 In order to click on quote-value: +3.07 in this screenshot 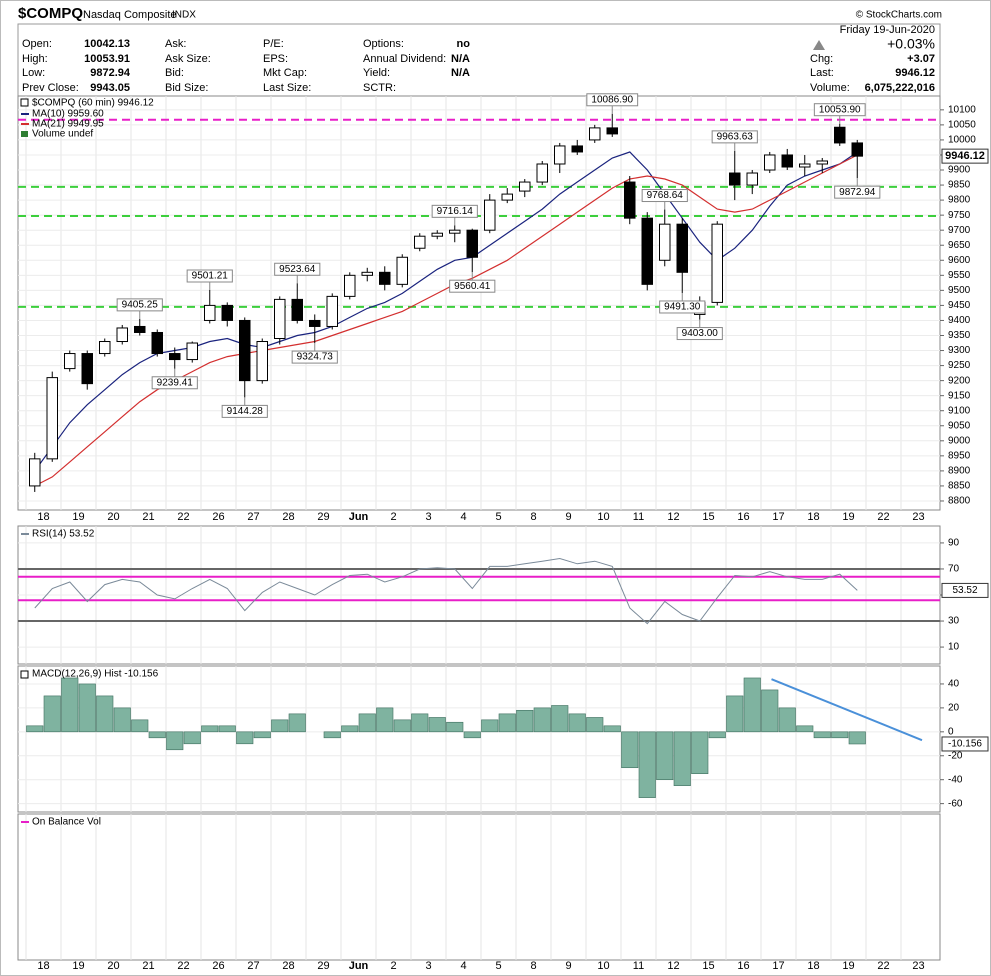, I will do `click(921, 59)`.